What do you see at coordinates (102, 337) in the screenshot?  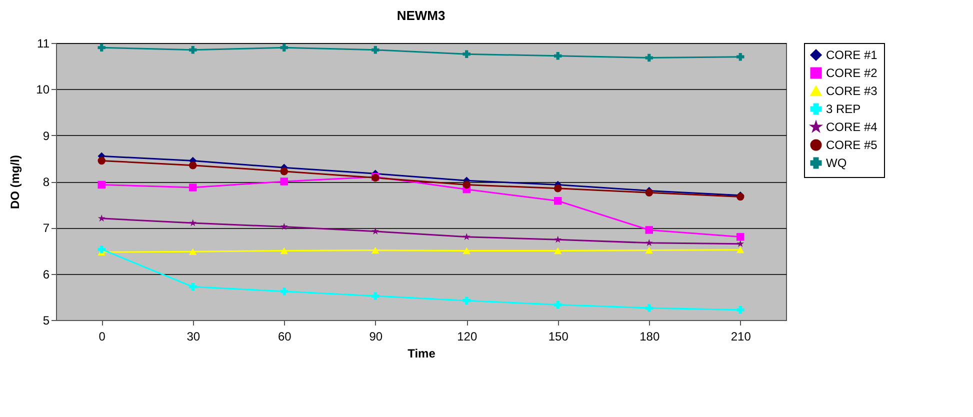 I see `x-tick-label: 0` at bounding box center [102, 337].